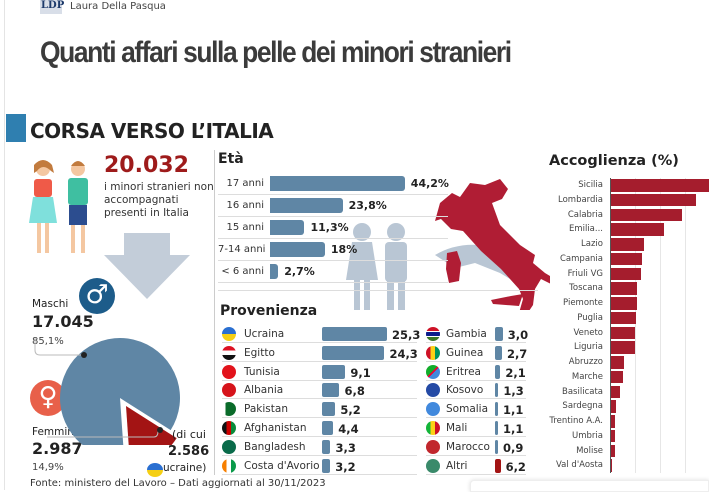  Describe the element at coordinates (513, 448) in the screenshot. I see `origin-value: 0,9` at that location.